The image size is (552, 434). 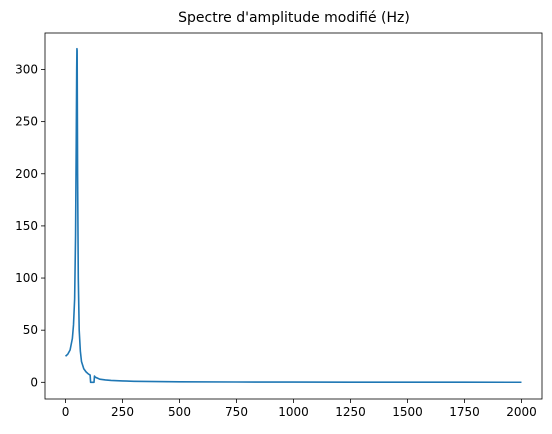 I want to click on chart-title: Spectre d'amplitude modifié (Hz), so click(x=294, y=18).